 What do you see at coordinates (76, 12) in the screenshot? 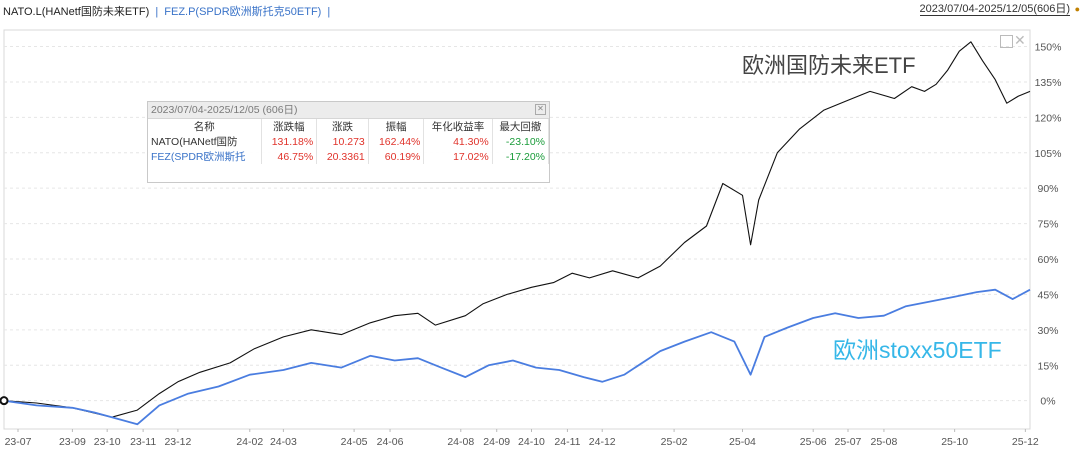
I see `legend-nato: NATO.L(HANetf国防未来ETF)` at bounding box center [76, 12].